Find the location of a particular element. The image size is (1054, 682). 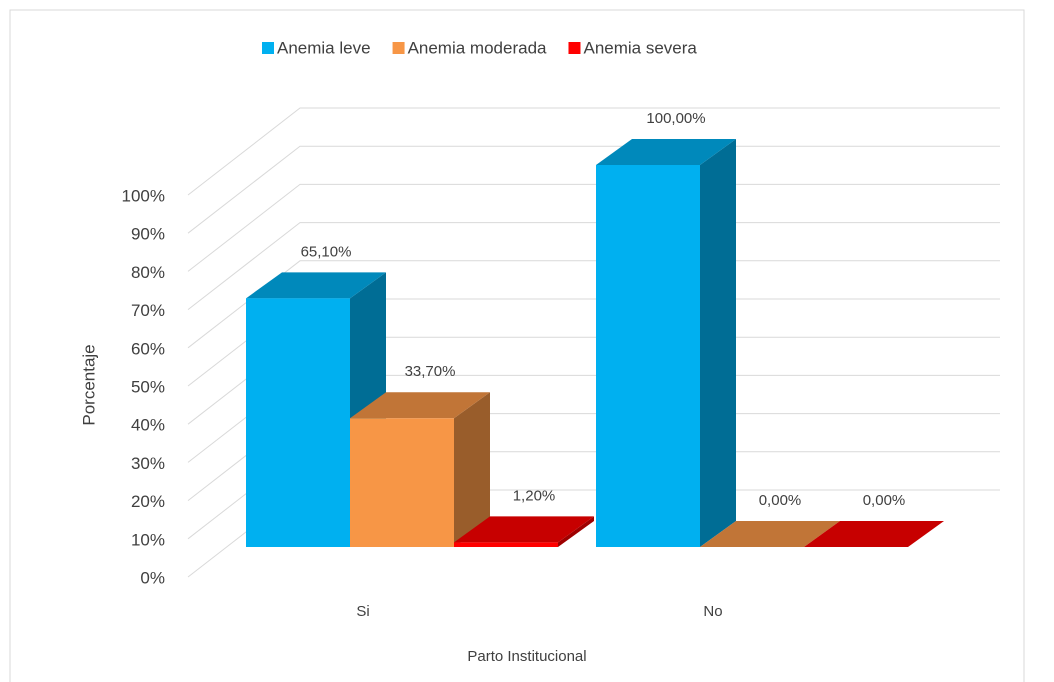

legend-label: Anemia severa is located at coordinates (640, 47).